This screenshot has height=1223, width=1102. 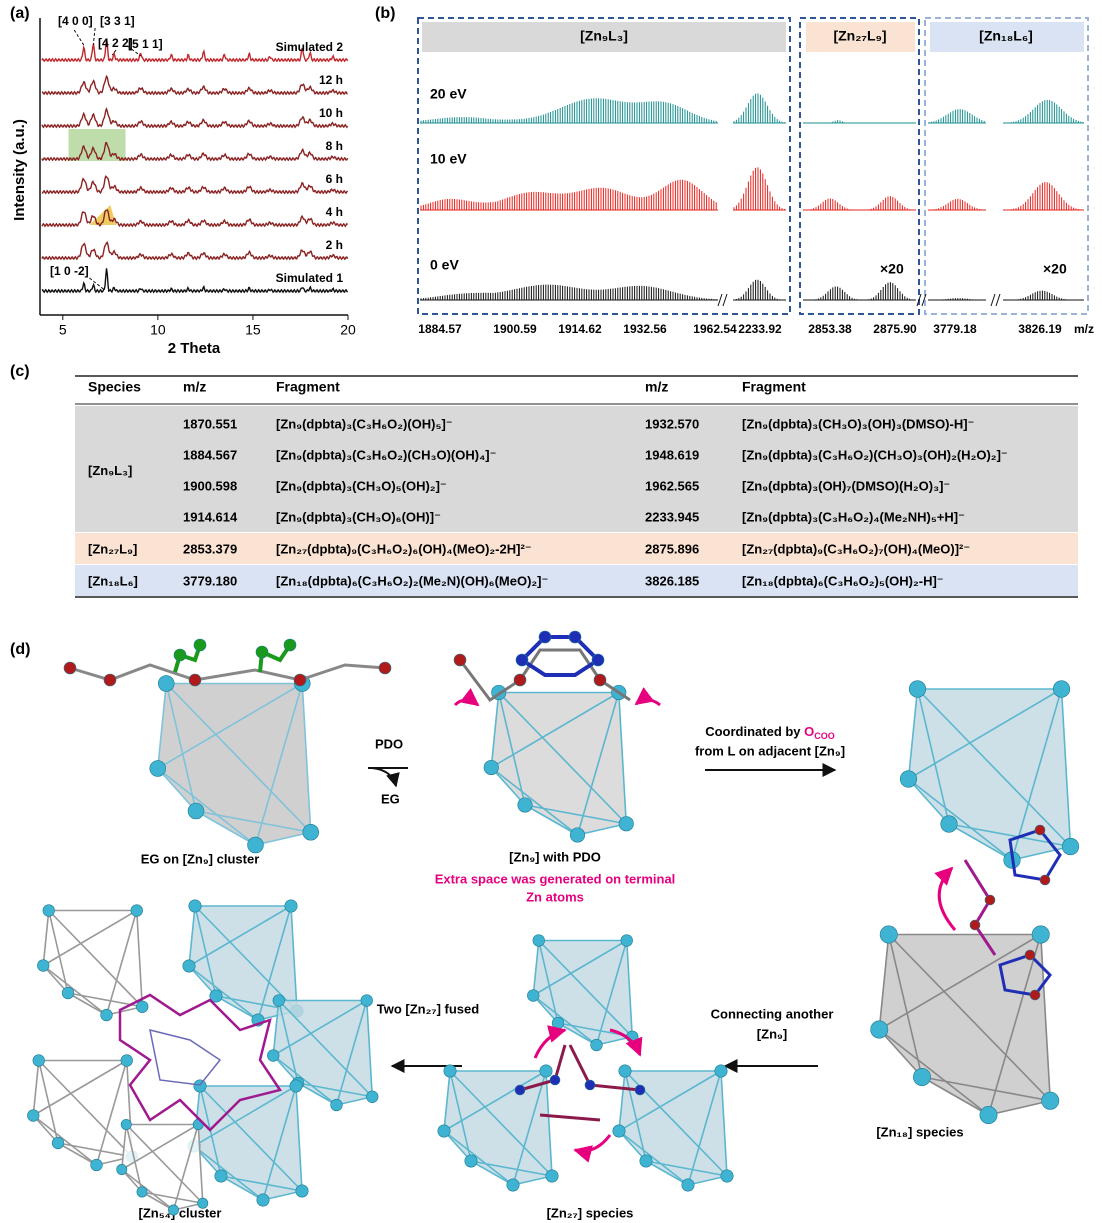 What do you see at coordinates (859, 36) in the screenshot?
I see `group-label: [Zn₂₇L₉]` at bounding box center [859, 36].